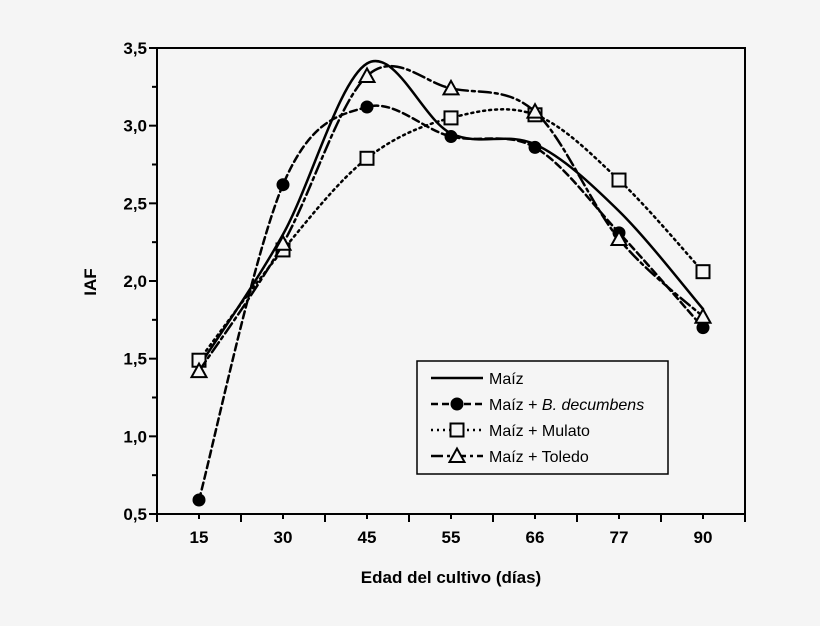 Image resolution: width=820 pixels, height=626 pixels. Describe the element at coordinates (135, 514) in the screenshot. I see `y-tick-label: 0,5` at that location.